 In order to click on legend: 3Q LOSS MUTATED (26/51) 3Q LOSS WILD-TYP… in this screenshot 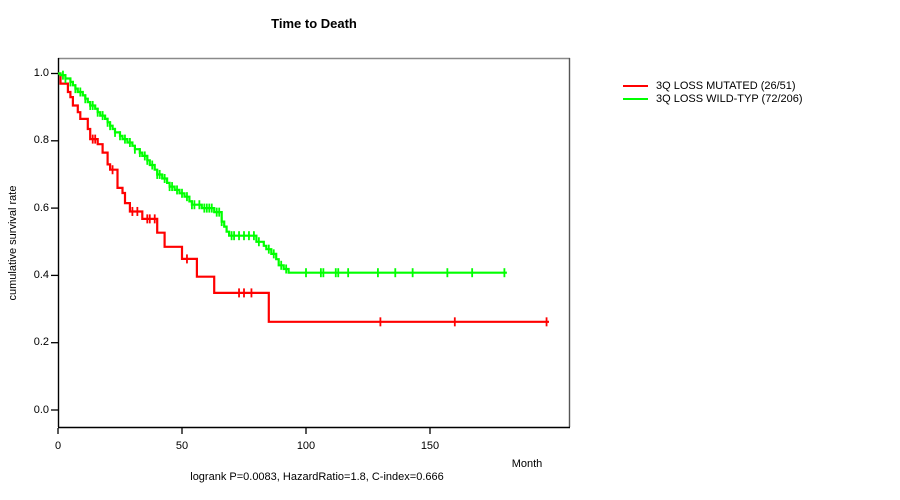, I will do `click(713, 92)`.